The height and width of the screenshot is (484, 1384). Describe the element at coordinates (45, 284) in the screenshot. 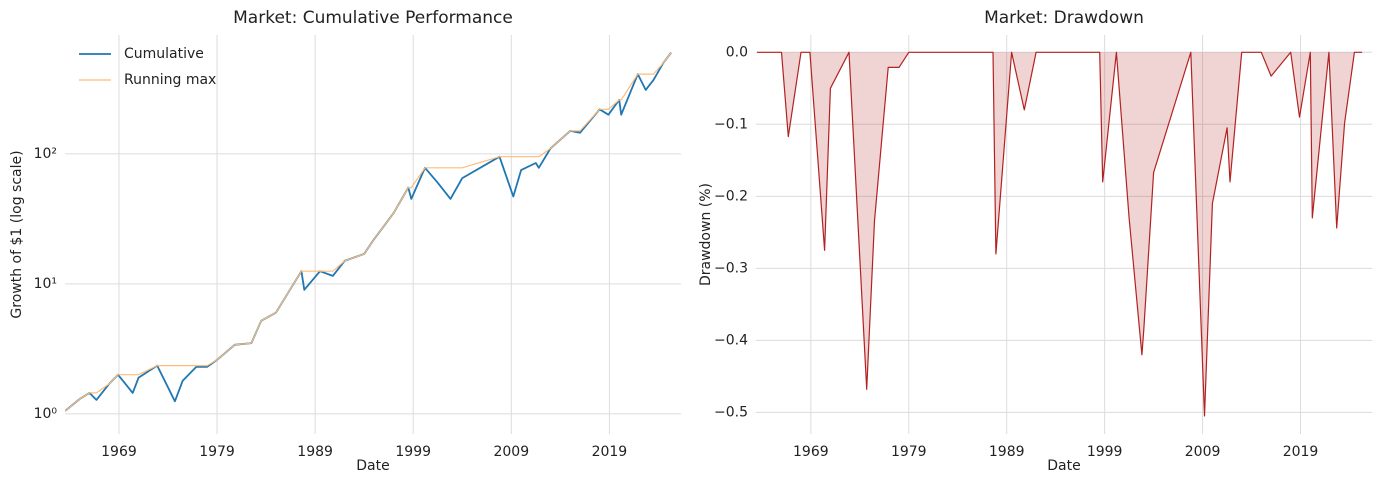

I see `y-tick-label: 10¹` at that location.